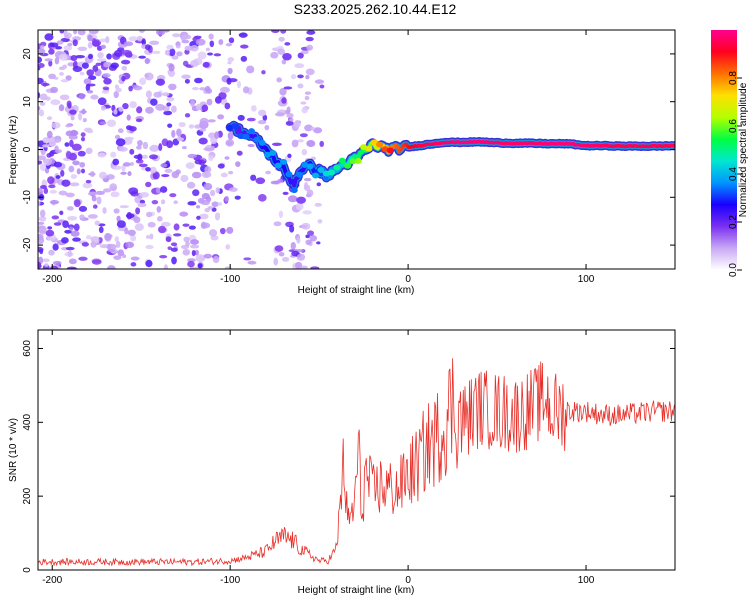 This screenshot has width=750, height=600. I want to click on snr-y-tick-label: 200, so click(27, 495).